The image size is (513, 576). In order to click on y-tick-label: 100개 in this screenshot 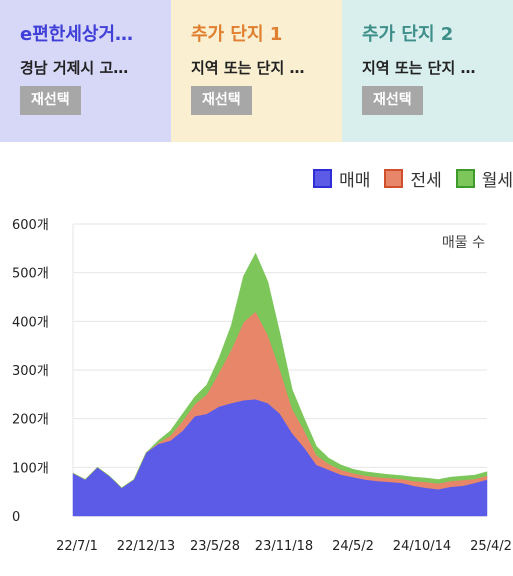, I will do `click(30, 468)`.